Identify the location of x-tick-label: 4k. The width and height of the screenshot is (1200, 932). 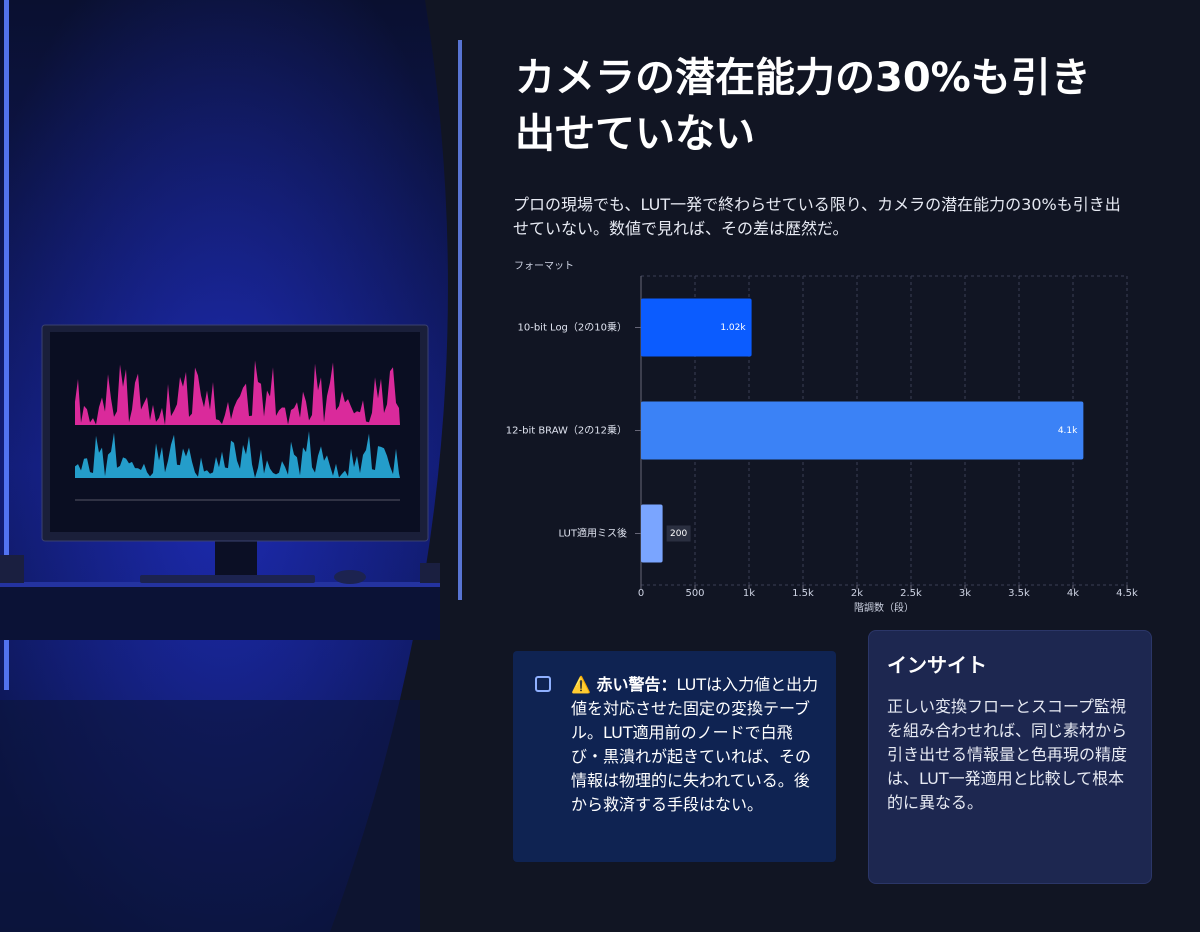
(1073, 593).